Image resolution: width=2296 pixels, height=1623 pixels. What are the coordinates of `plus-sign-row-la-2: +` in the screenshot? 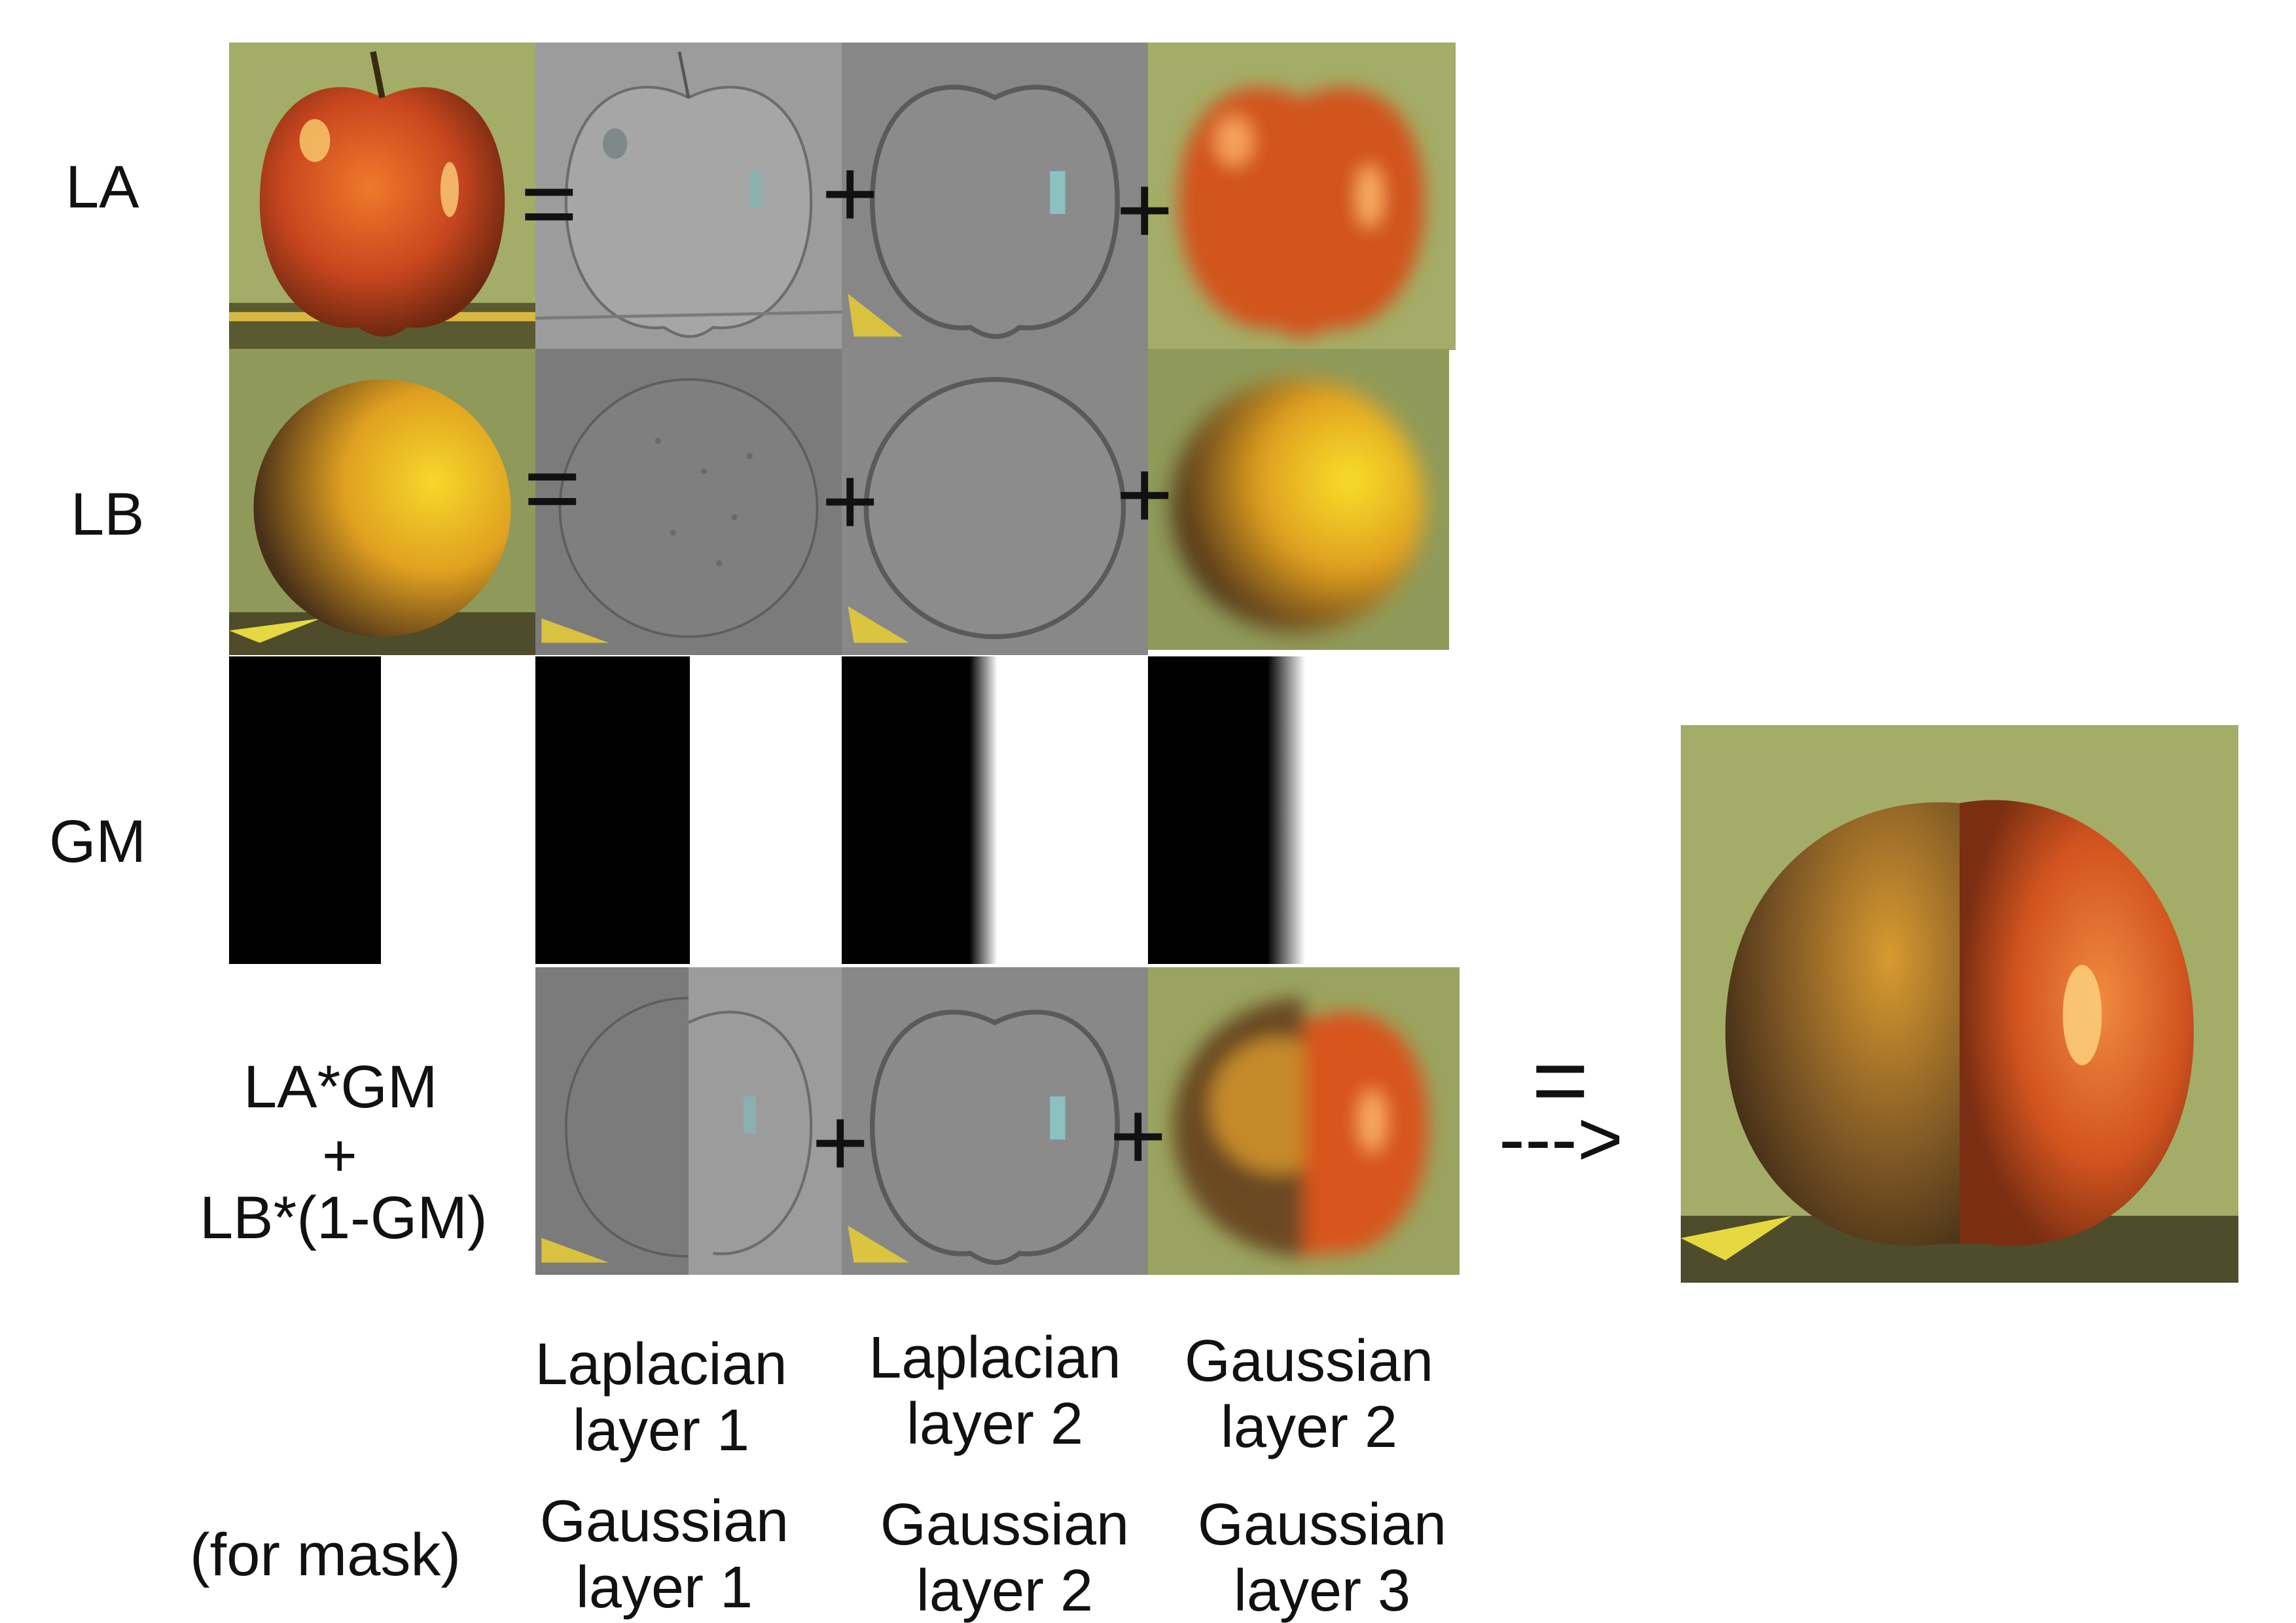 It's located at (1145, 209).